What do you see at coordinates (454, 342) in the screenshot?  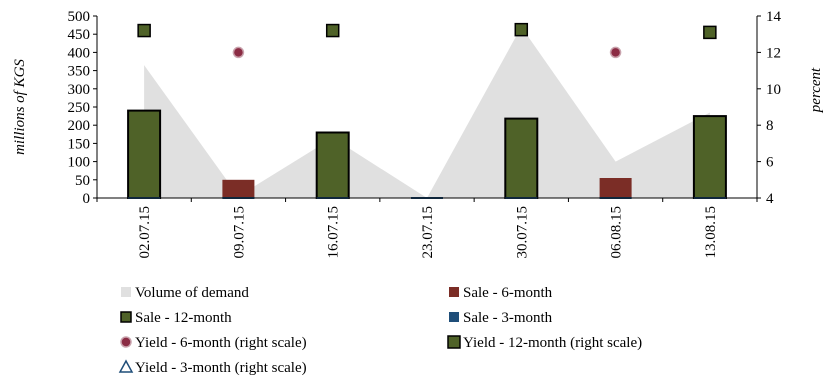 I see `legend-swatch-yield-12-month-right-scale` at bounding box center [454, 342].